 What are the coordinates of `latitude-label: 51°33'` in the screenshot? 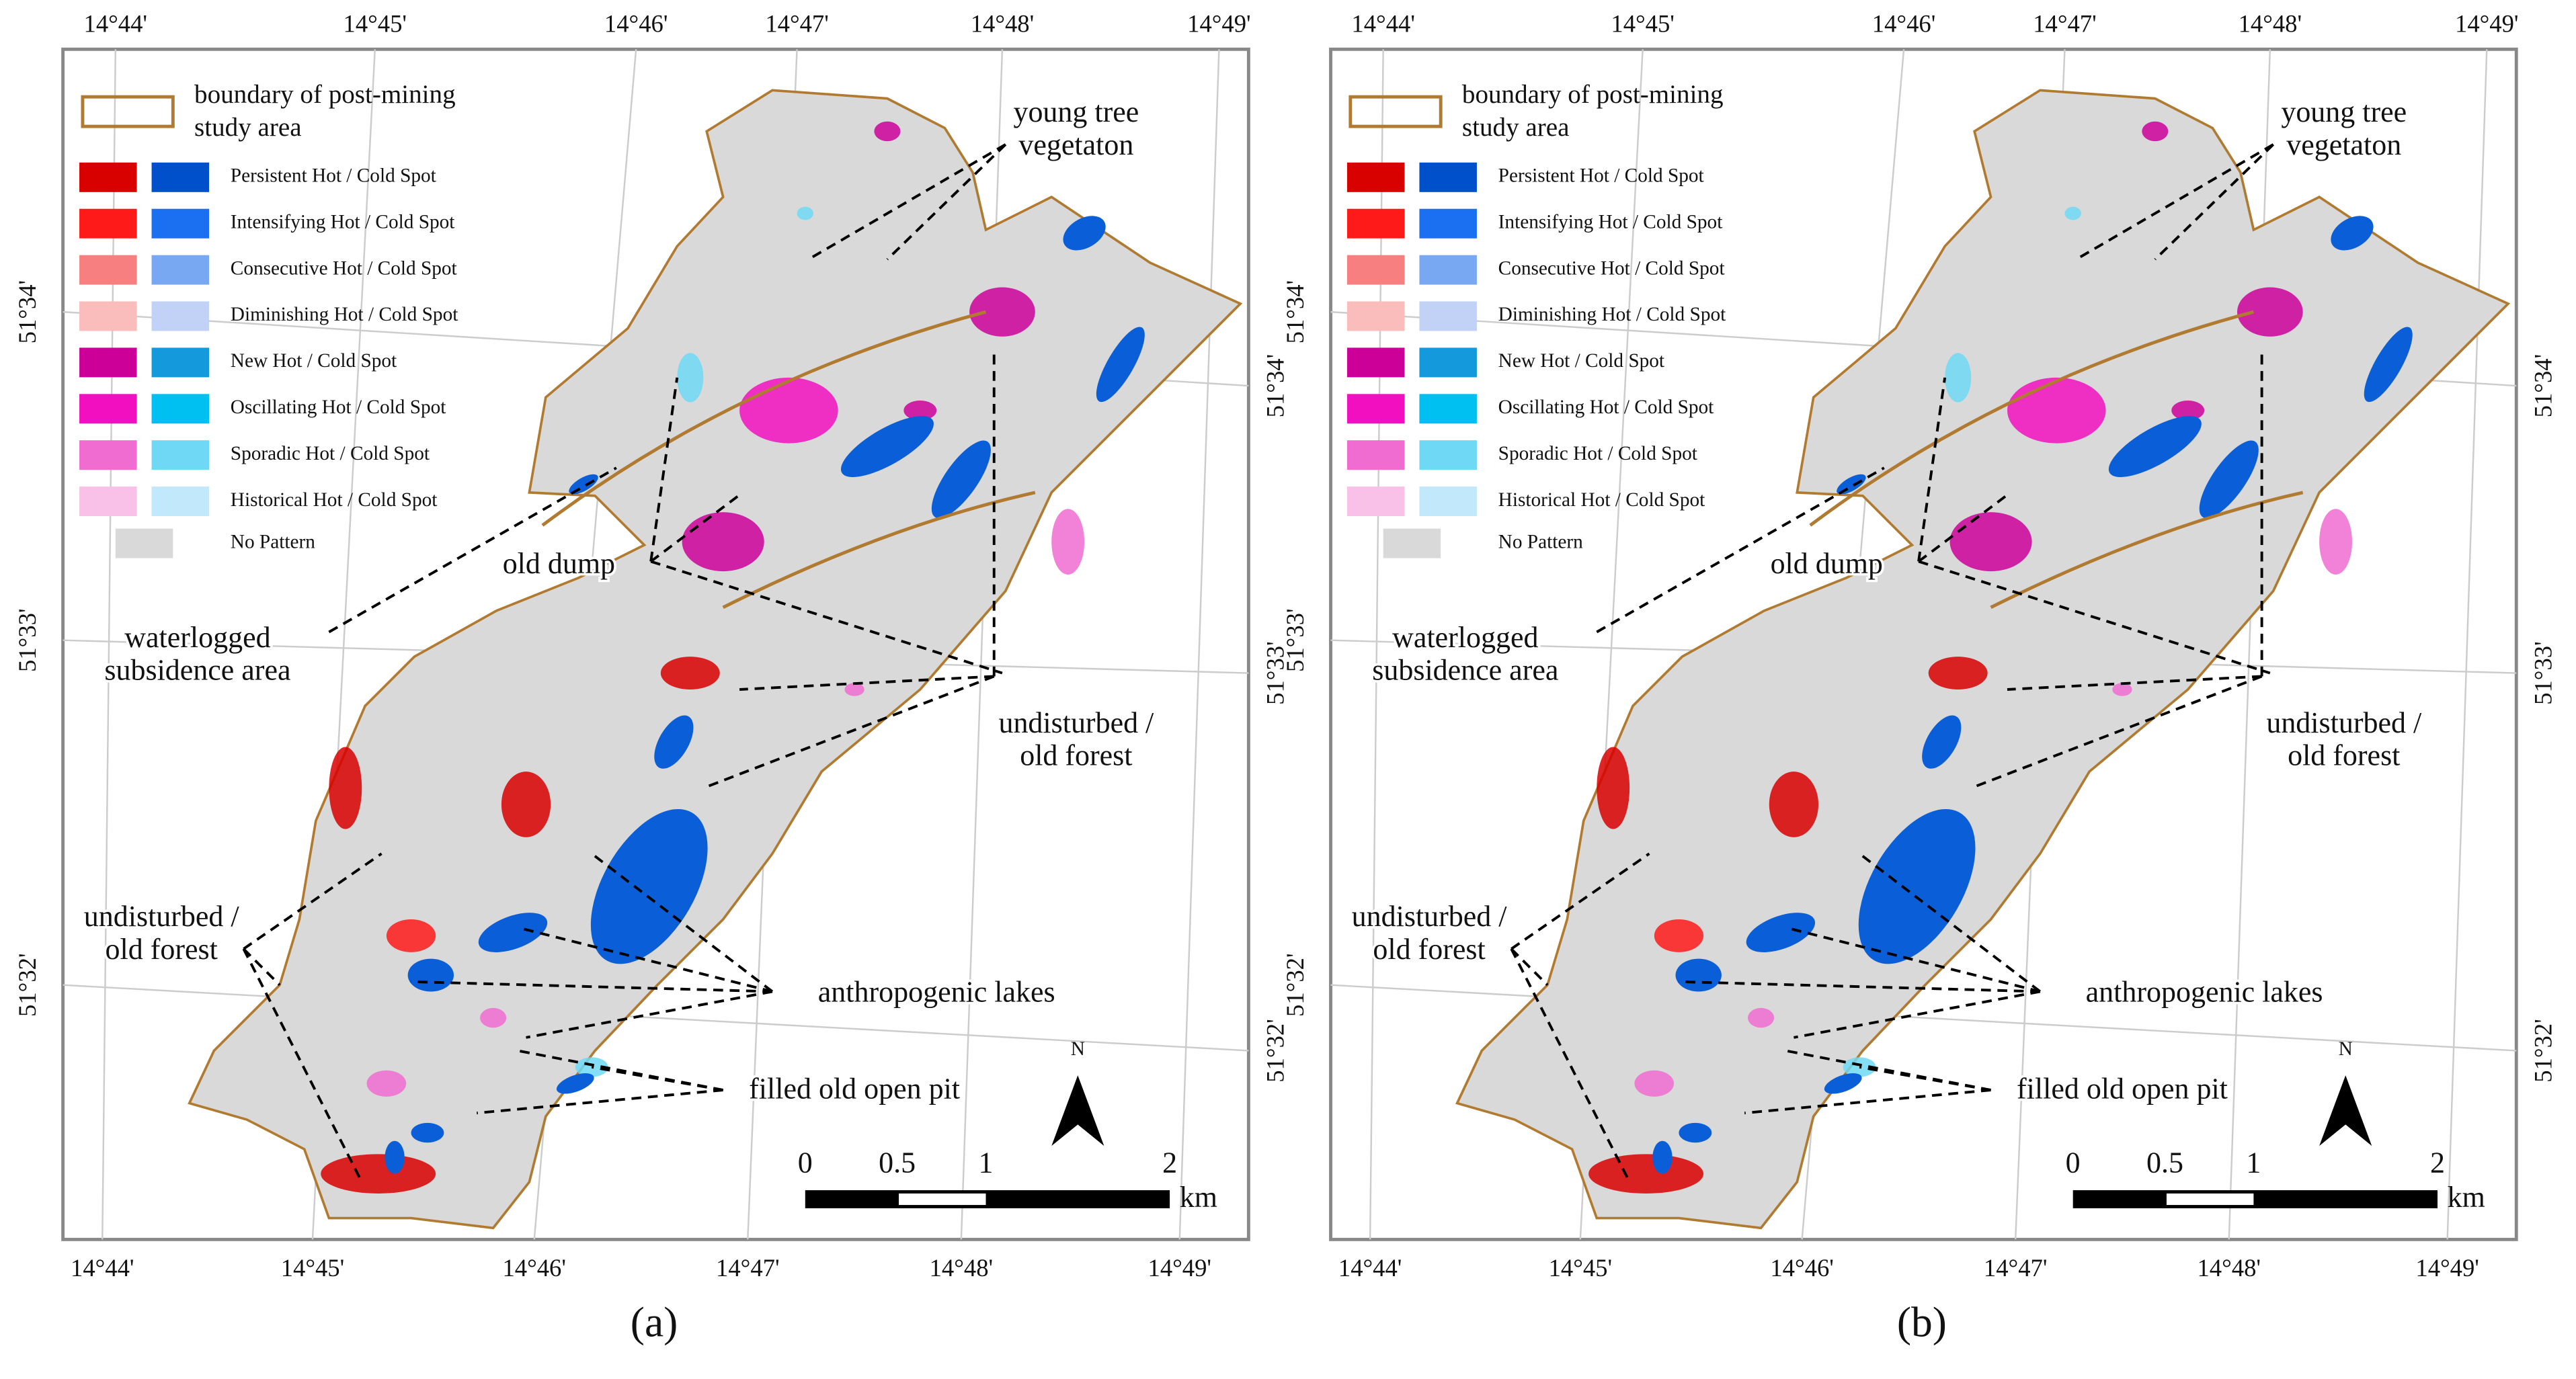 It's located at (2543, 673).